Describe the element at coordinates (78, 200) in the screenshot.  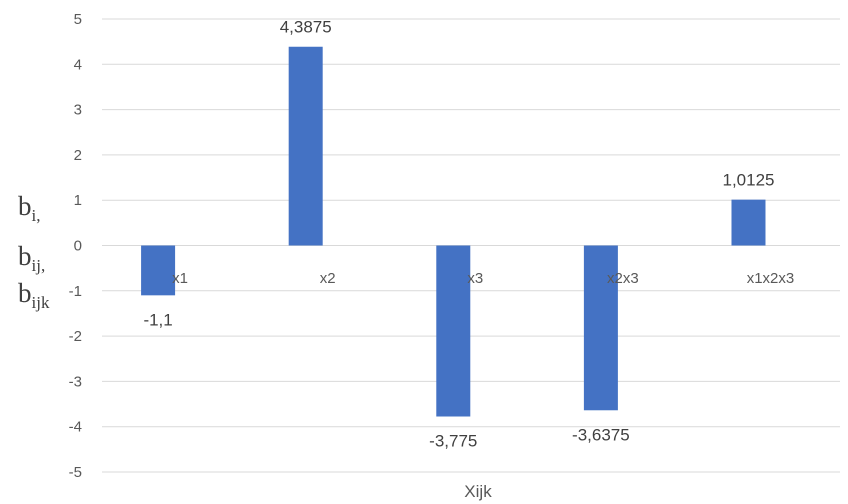
I see `y-tick-label: 1` at that location.